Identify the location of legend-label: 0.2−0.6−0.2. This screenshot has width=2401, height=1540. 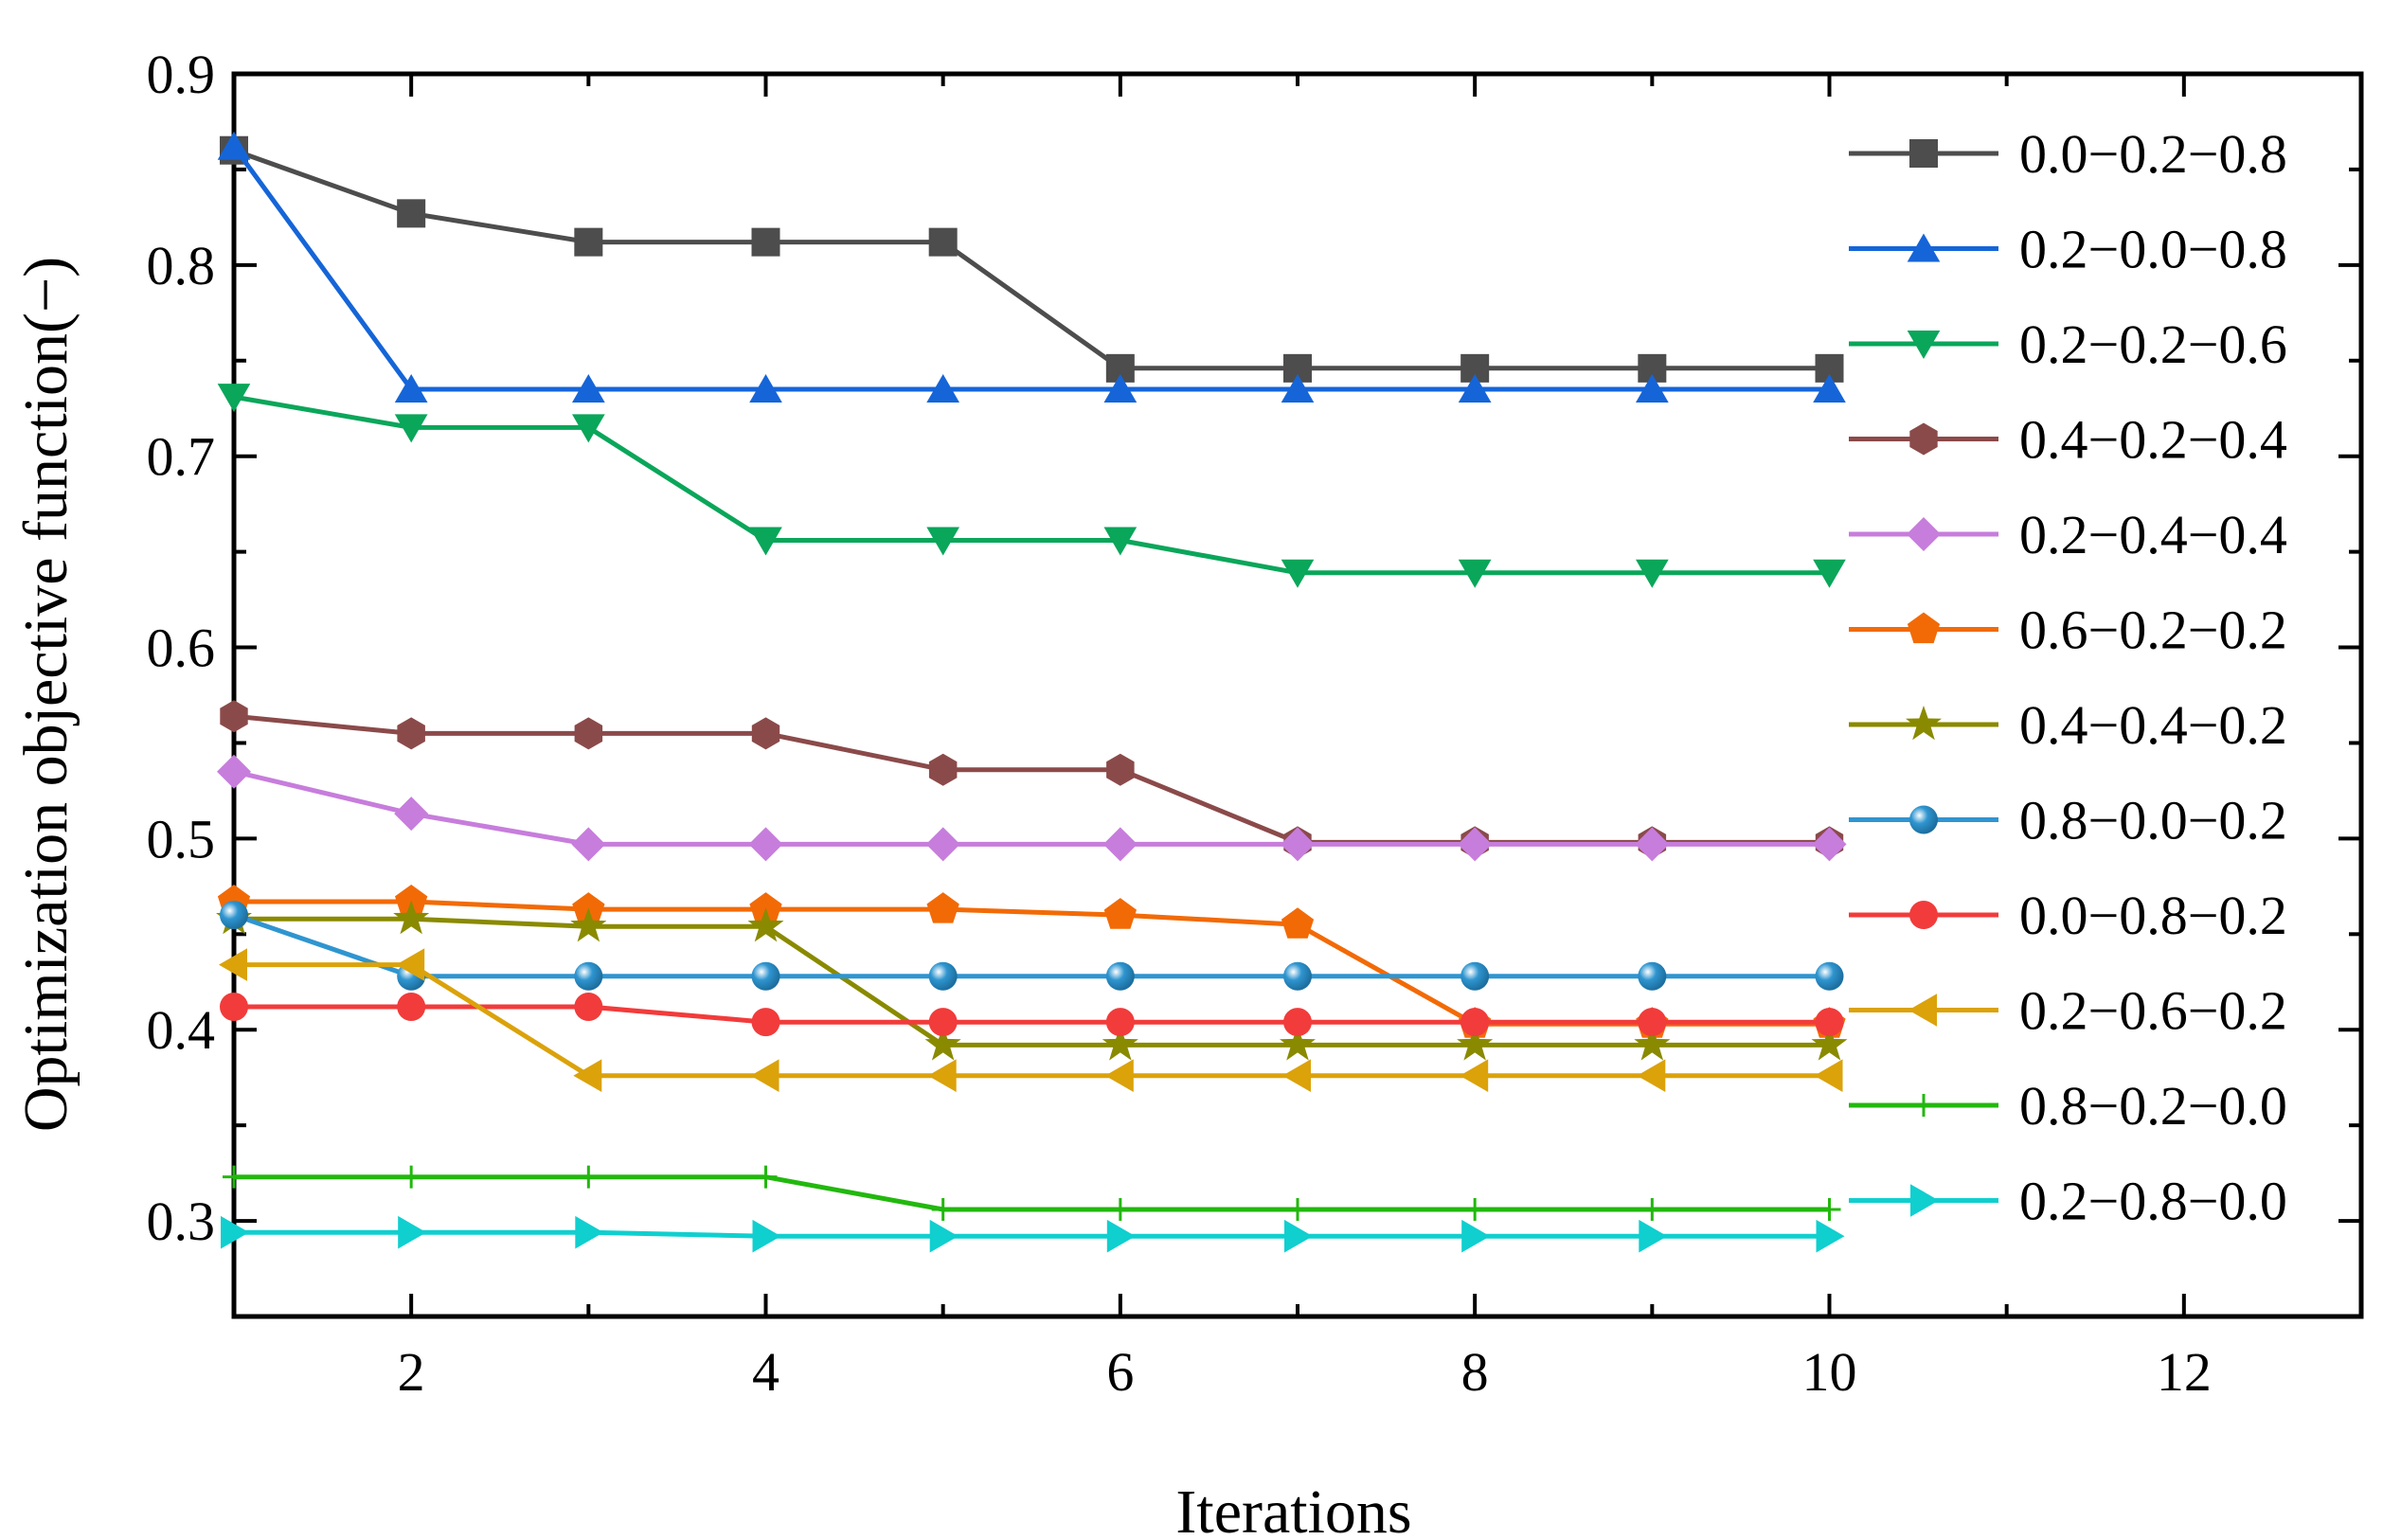
(2153, 1011).